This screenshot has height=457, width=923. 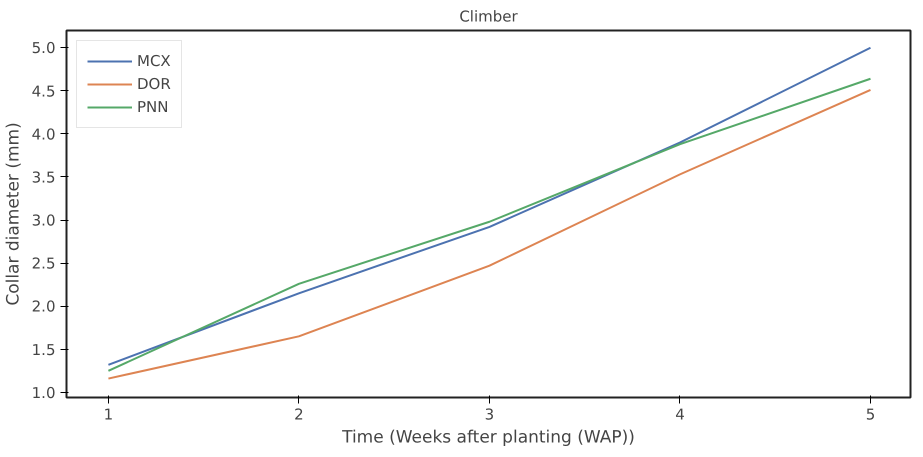 What do you see at coordinates (44, 349) in the screenshot?
I see `y-tick-label: 1.5` at bounding box center [44, 349].